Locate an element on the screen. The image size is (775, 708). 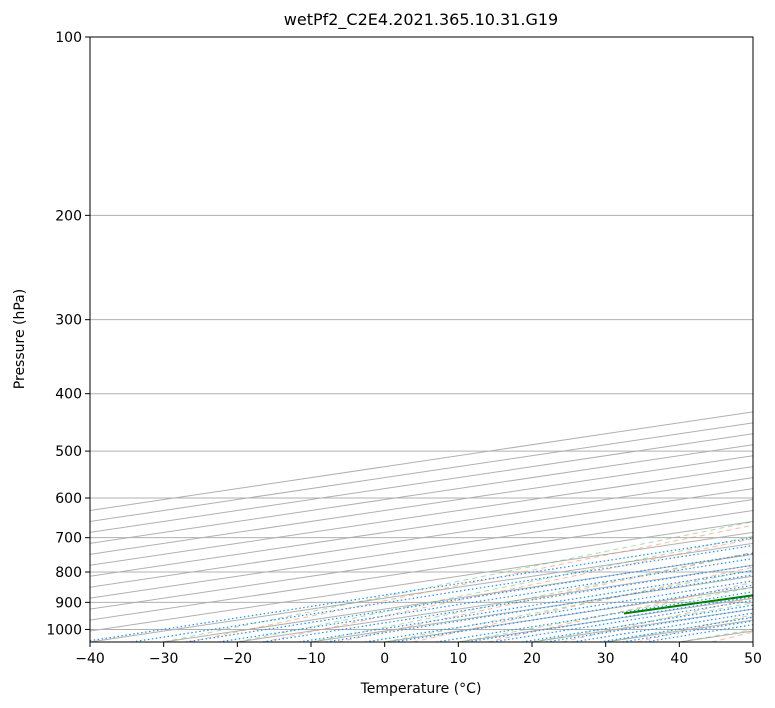
x-axis-label: Temperature (°C) is located at coordinates (421, 689).